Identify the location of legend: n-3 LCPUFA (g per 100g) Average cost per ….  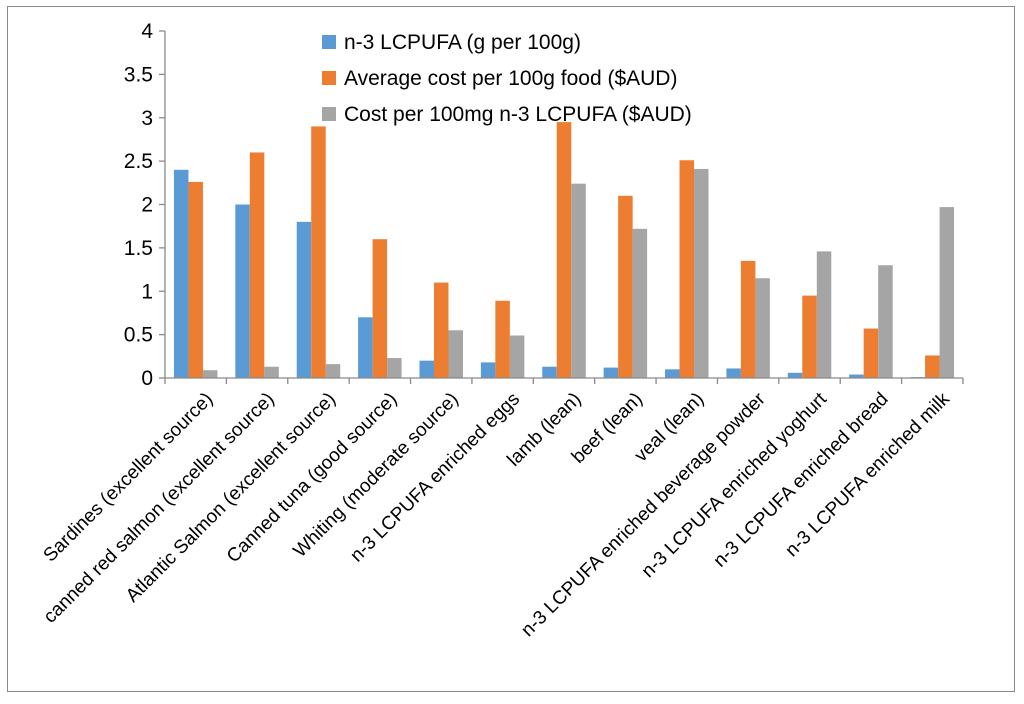
(507, 78).